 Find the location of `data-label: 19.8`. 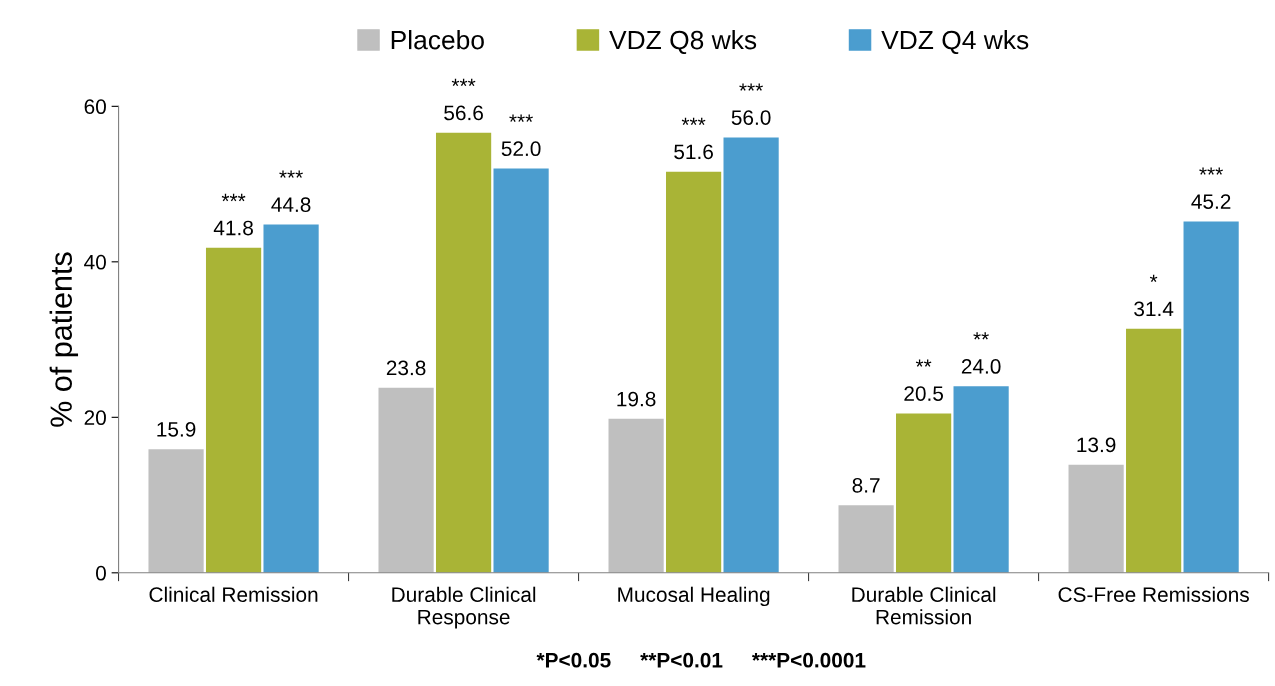

data-label: 19.8 is located at coordinates (636, 399).